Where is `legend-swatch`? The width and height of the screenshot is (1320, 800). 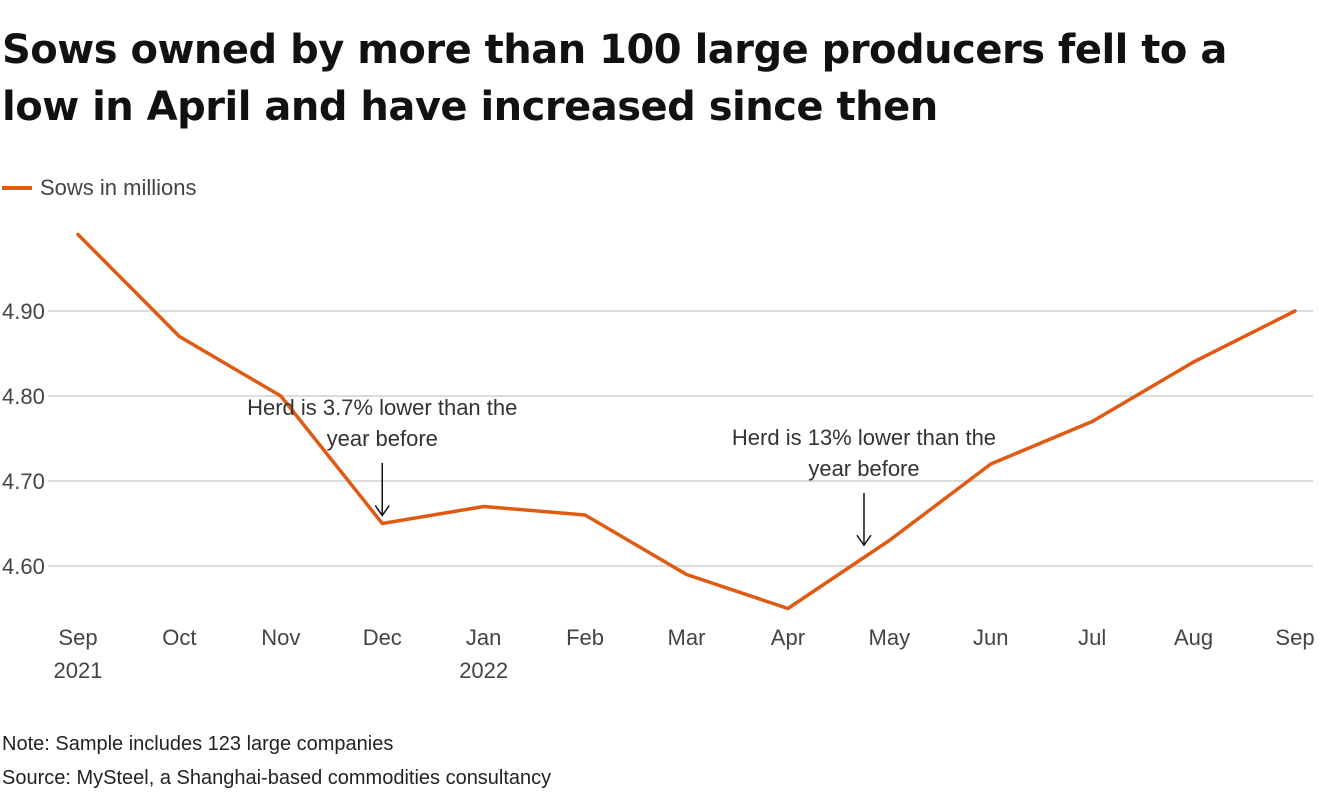
legend-swatch is located at coordinates (17, 188).